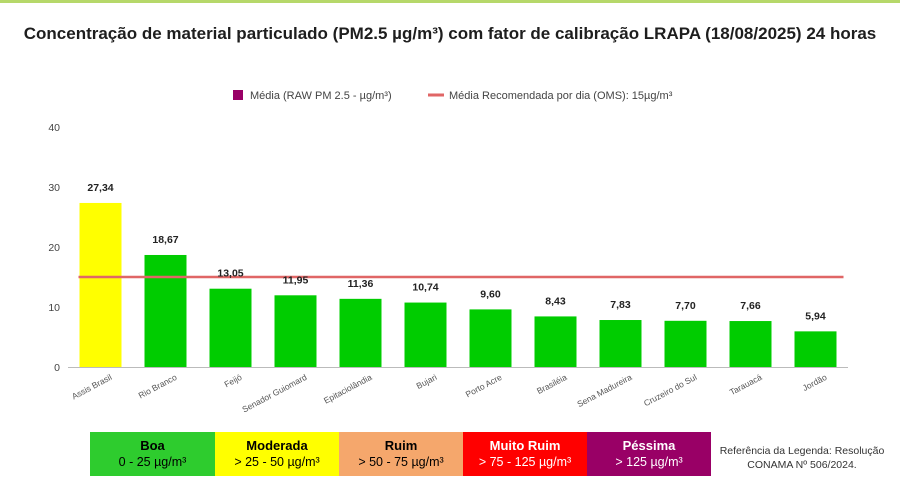 This screenshot has width=900, height=485. I want to click on bar-value-label: 7,66, so click(750, 306).